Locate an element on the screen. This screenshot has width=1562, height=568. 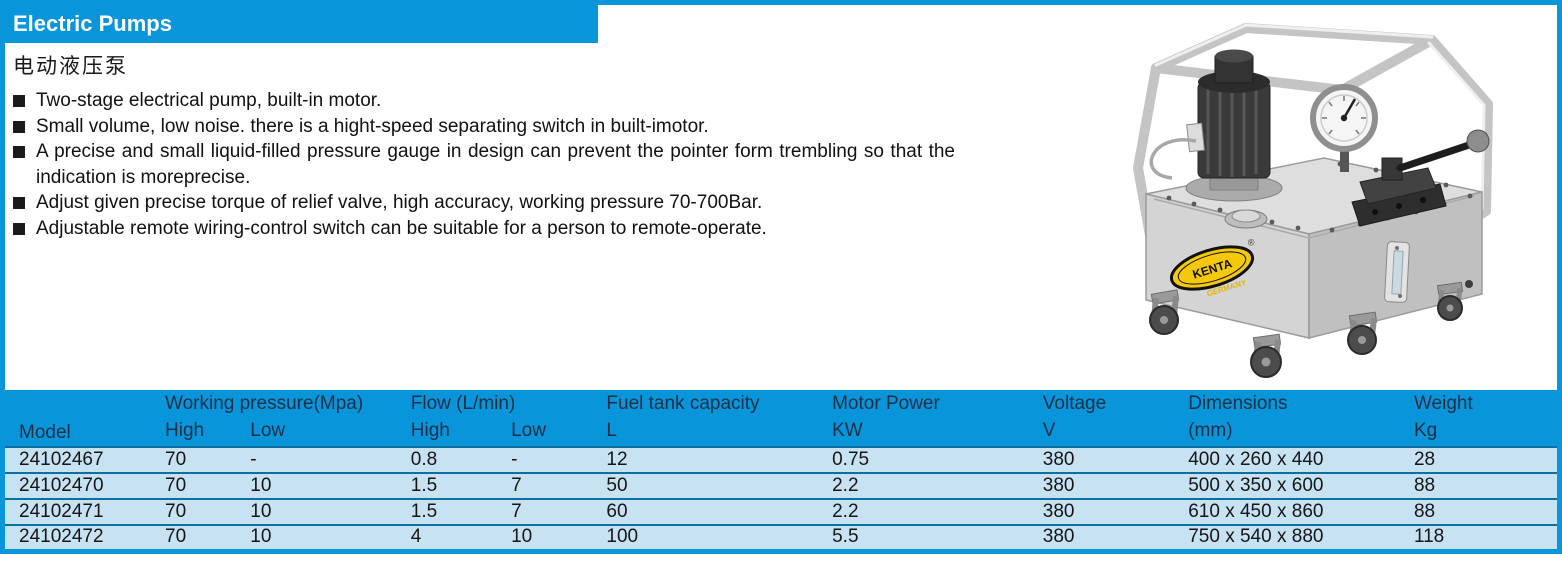
sub-header-wp-low: Low is located at coordinates (328, 432).